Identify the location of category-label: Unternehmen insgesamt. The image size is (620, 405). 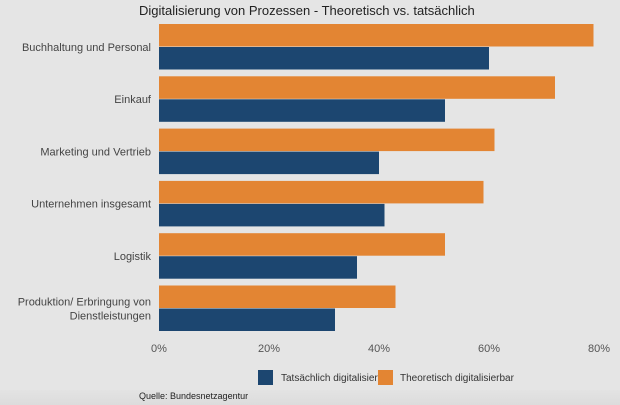
(91, 205).